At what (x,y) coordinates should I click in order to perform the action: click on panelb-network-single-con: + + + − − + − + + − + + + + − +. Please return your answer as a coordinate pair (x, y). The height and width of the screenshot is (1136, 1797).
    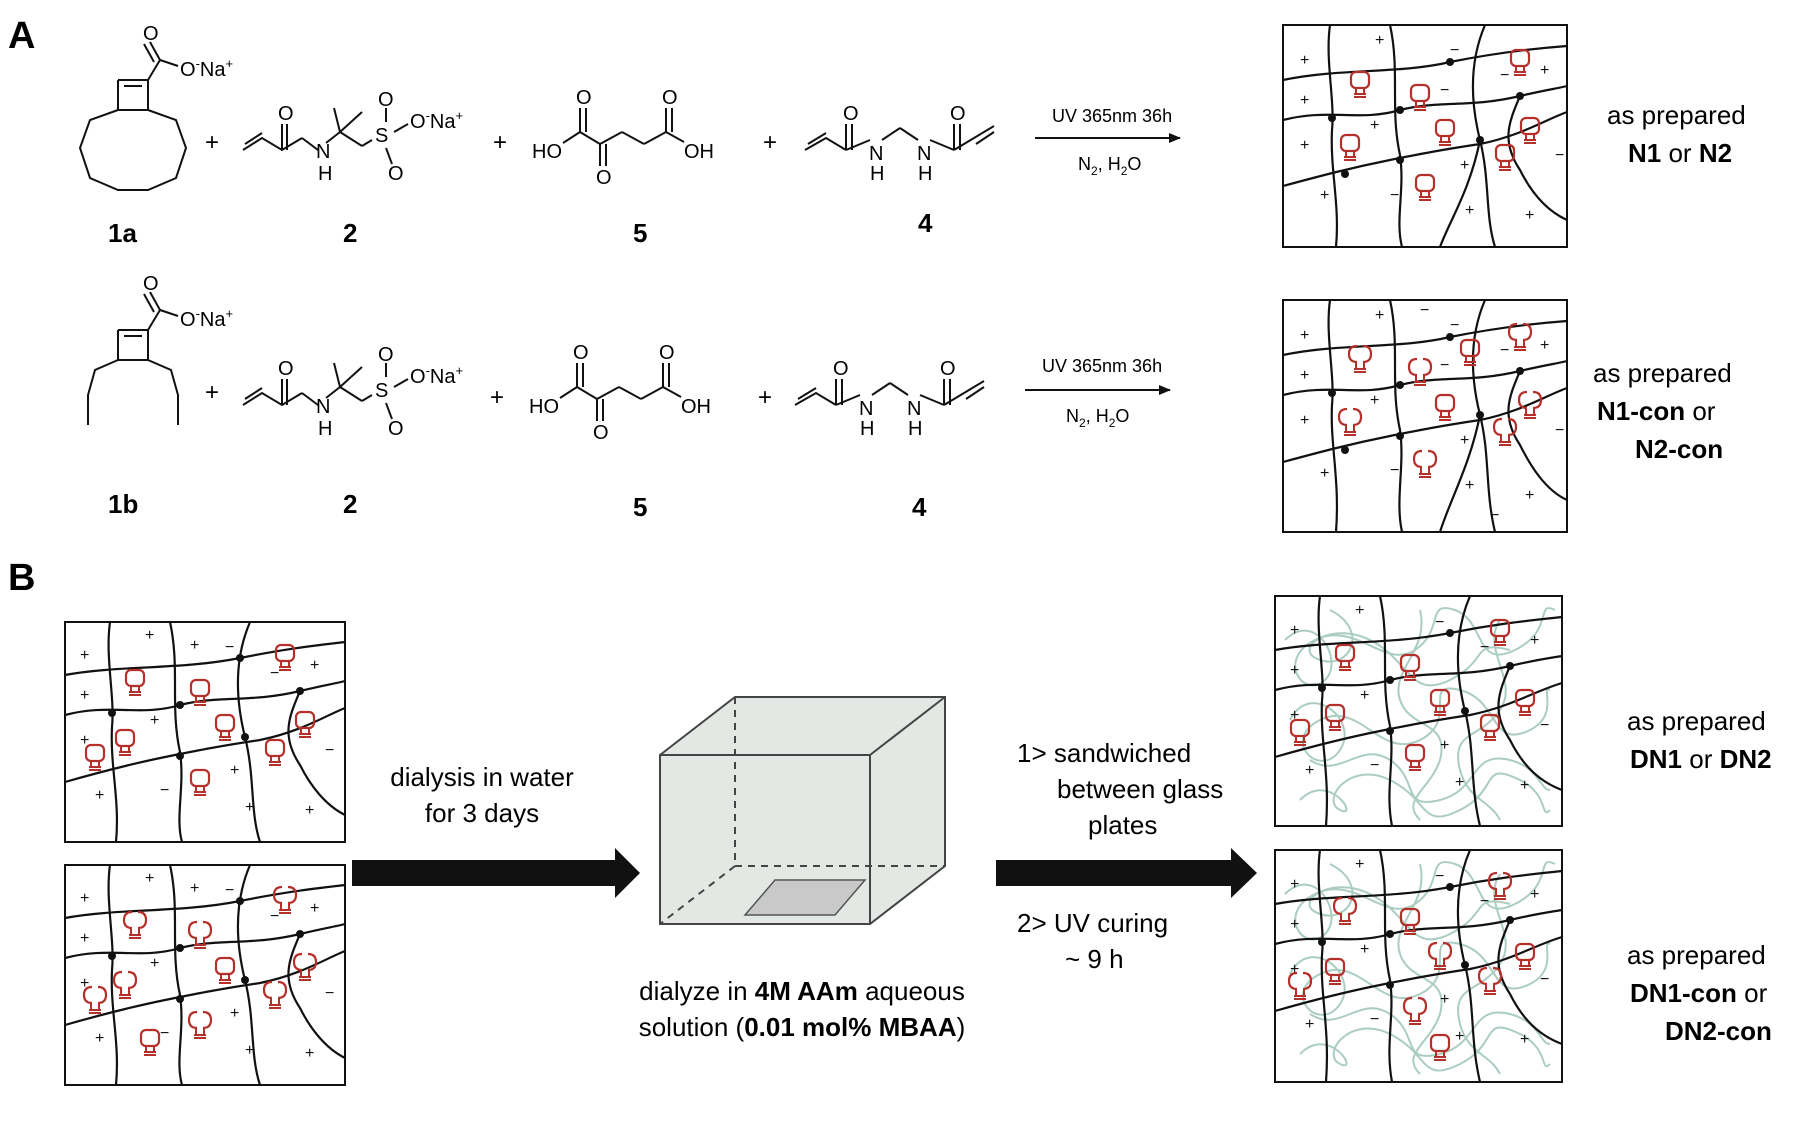
    Looking at the image, I should click on (205, 975).